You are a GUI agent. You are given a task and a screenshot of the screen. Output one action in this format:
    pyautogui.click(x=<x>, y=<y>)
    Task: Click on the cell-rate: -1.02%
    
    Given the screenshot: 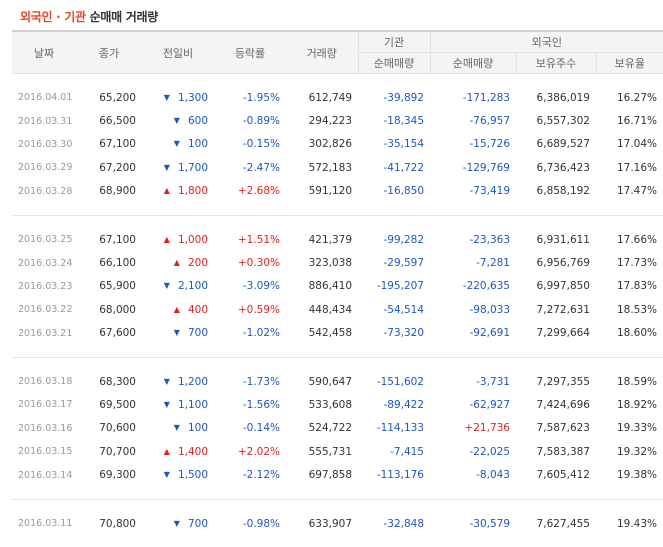 What is the action you would take?
    pyautogui.click(x=250, y=333)
    